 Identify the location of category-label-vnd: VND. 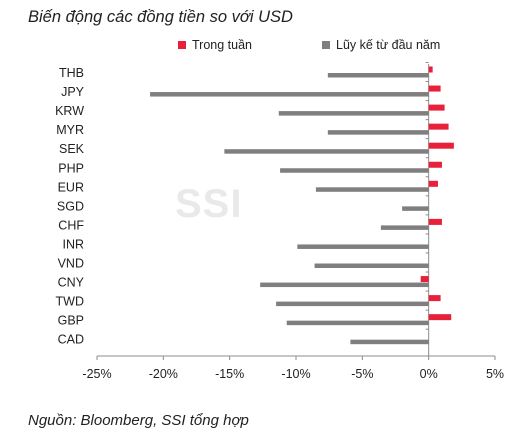
(71, 264).